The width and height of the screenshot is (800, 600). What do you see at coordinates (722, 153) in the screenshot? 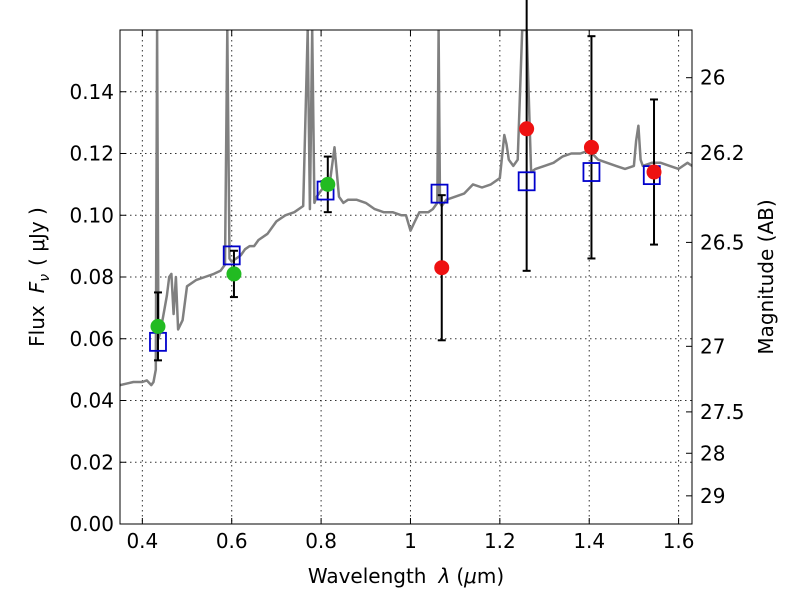
I see `mag-tick-label: 26.2` at bounding box center [722, 153].